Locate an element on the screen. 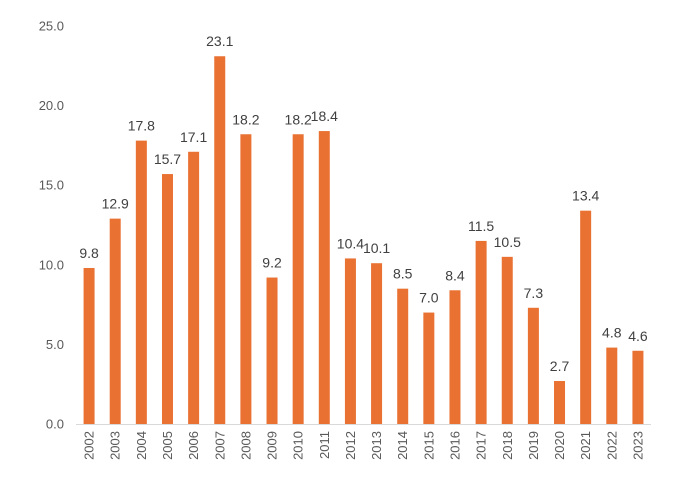  data-label-2012: 10.4 is located at coordinates (350, 243).